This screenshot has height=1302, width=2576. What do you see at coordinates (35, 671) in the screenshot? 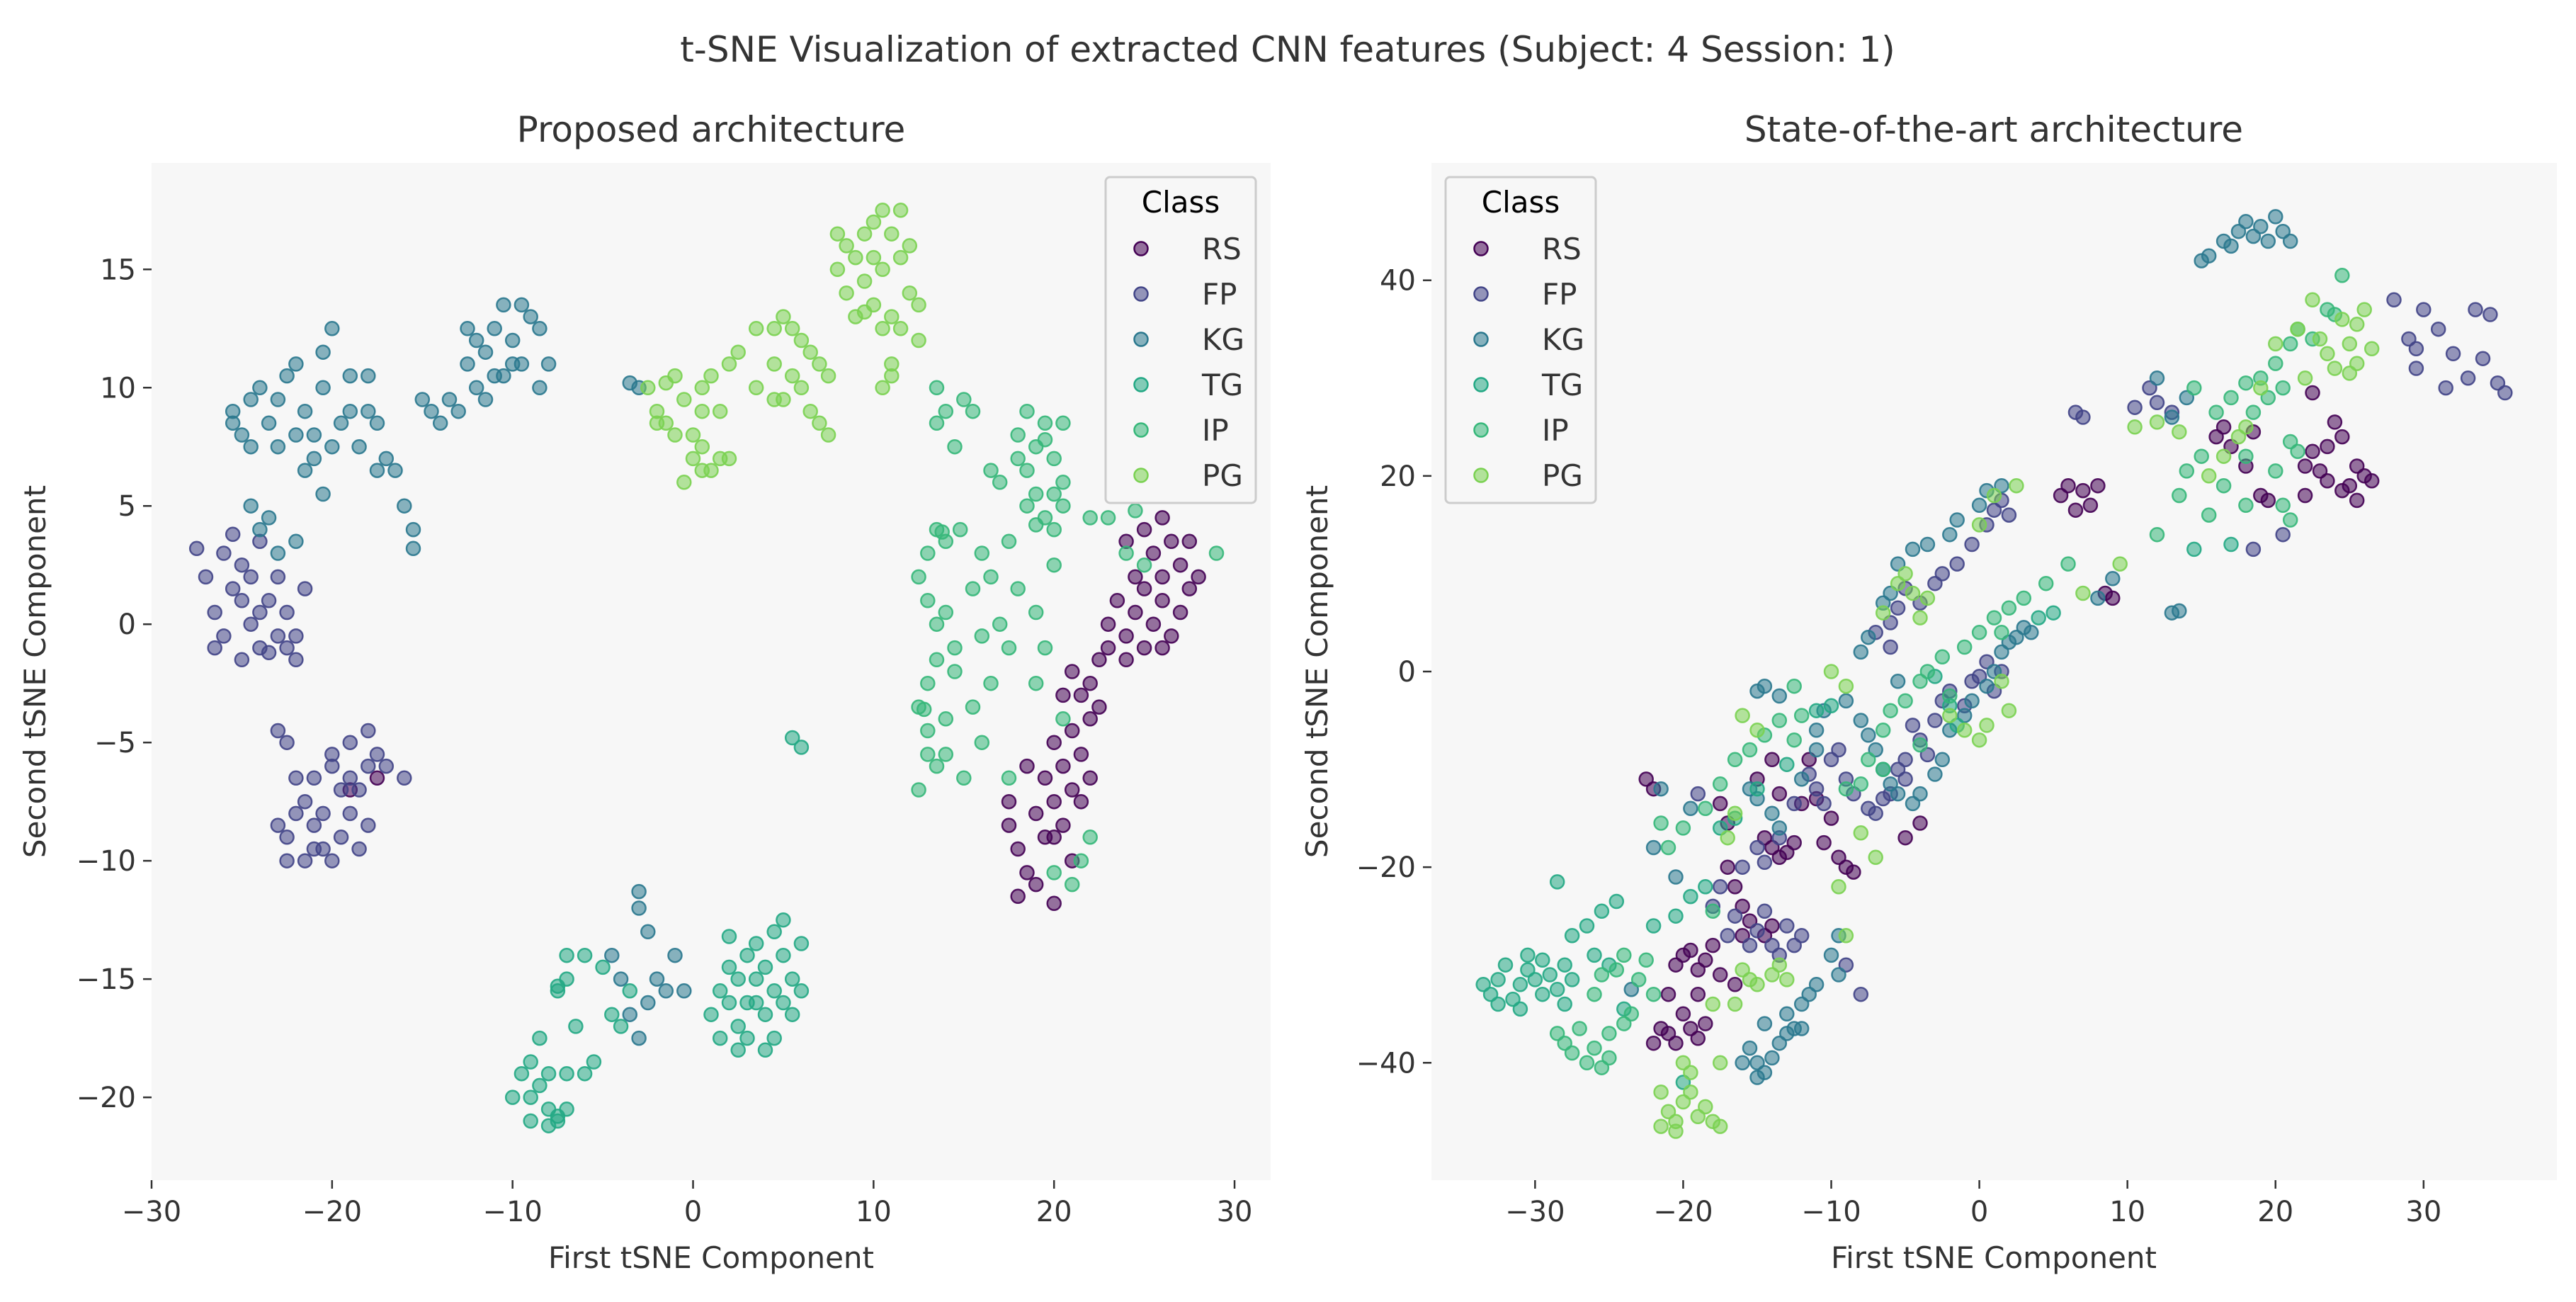
I see `y-axis-label: Second tSNE Component` at bounding box center [35, 671].